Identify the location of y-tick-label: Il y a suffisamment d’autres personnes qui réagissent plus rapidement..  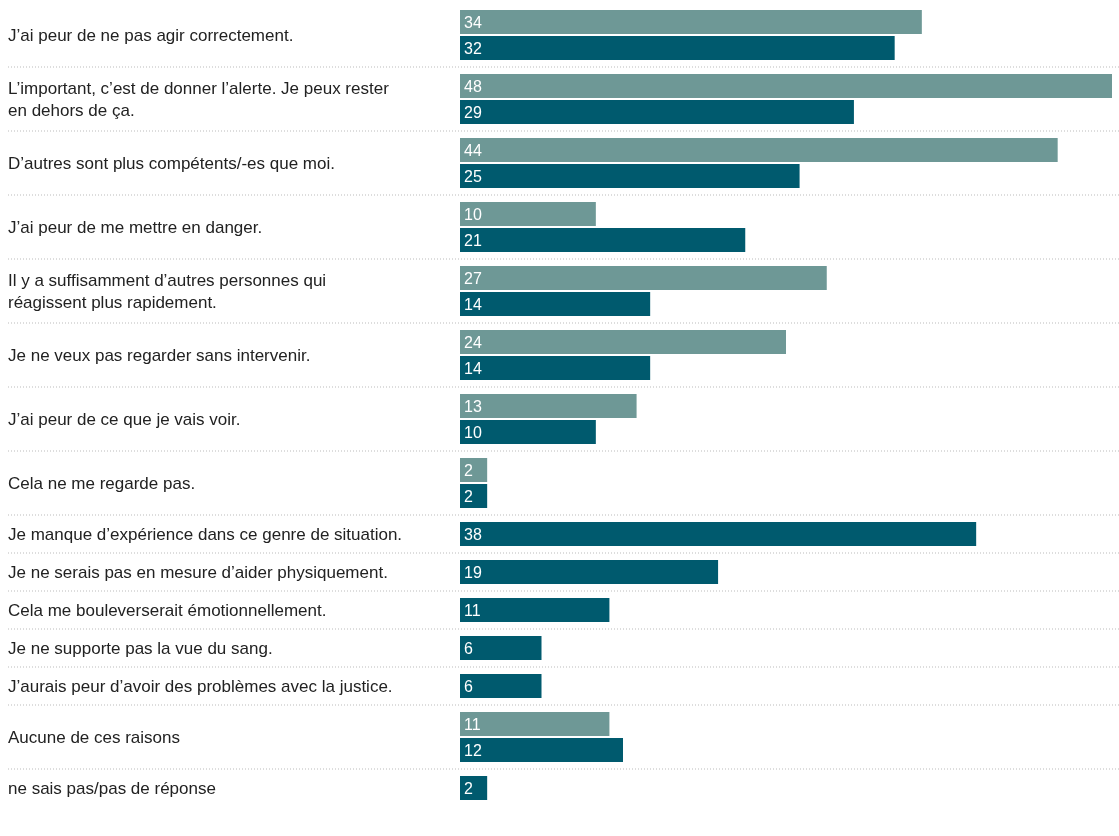
(167, 291).